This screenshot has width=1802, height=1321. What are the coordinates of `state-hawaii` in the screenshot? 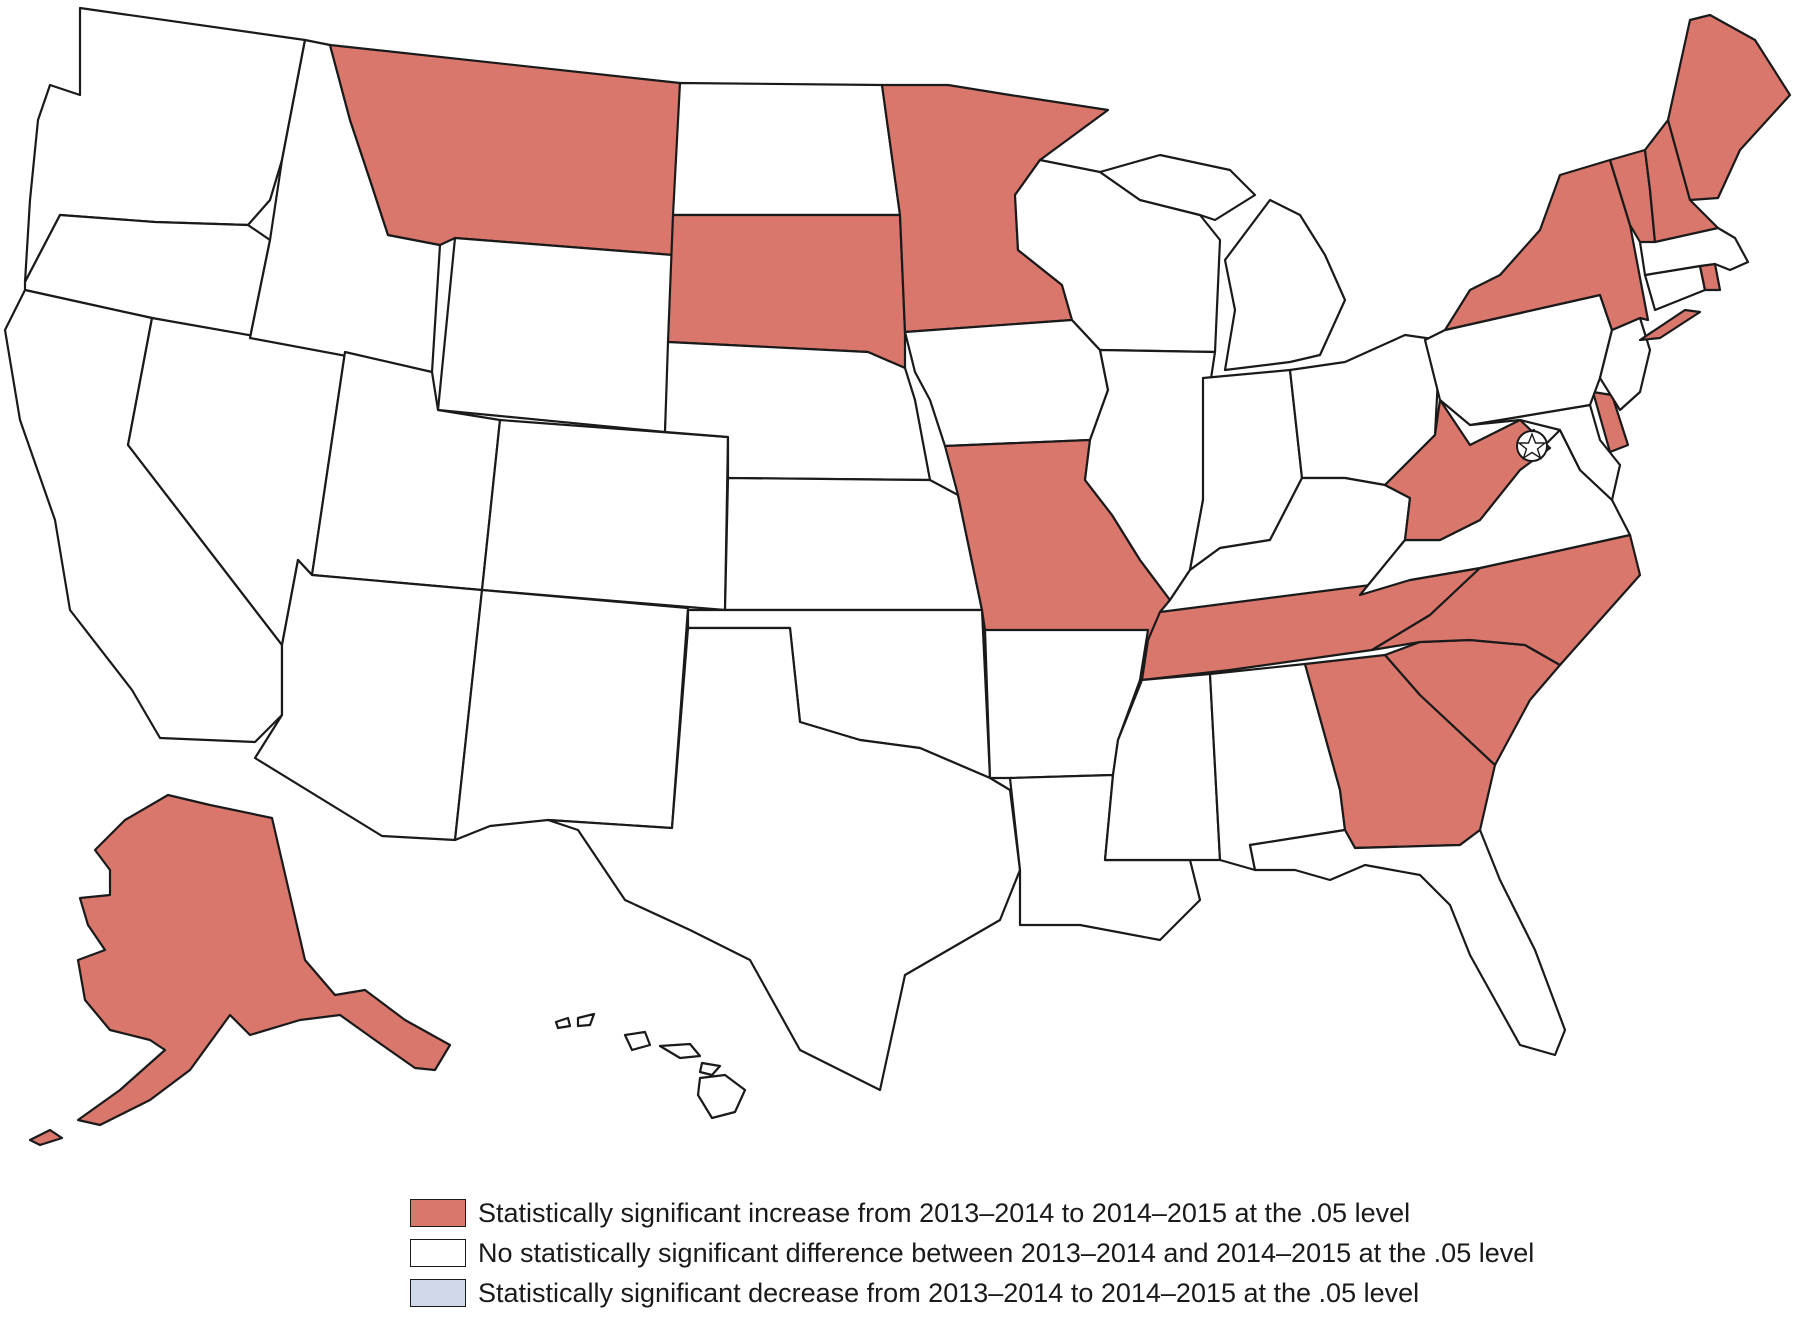 It's located at (650, 1066).